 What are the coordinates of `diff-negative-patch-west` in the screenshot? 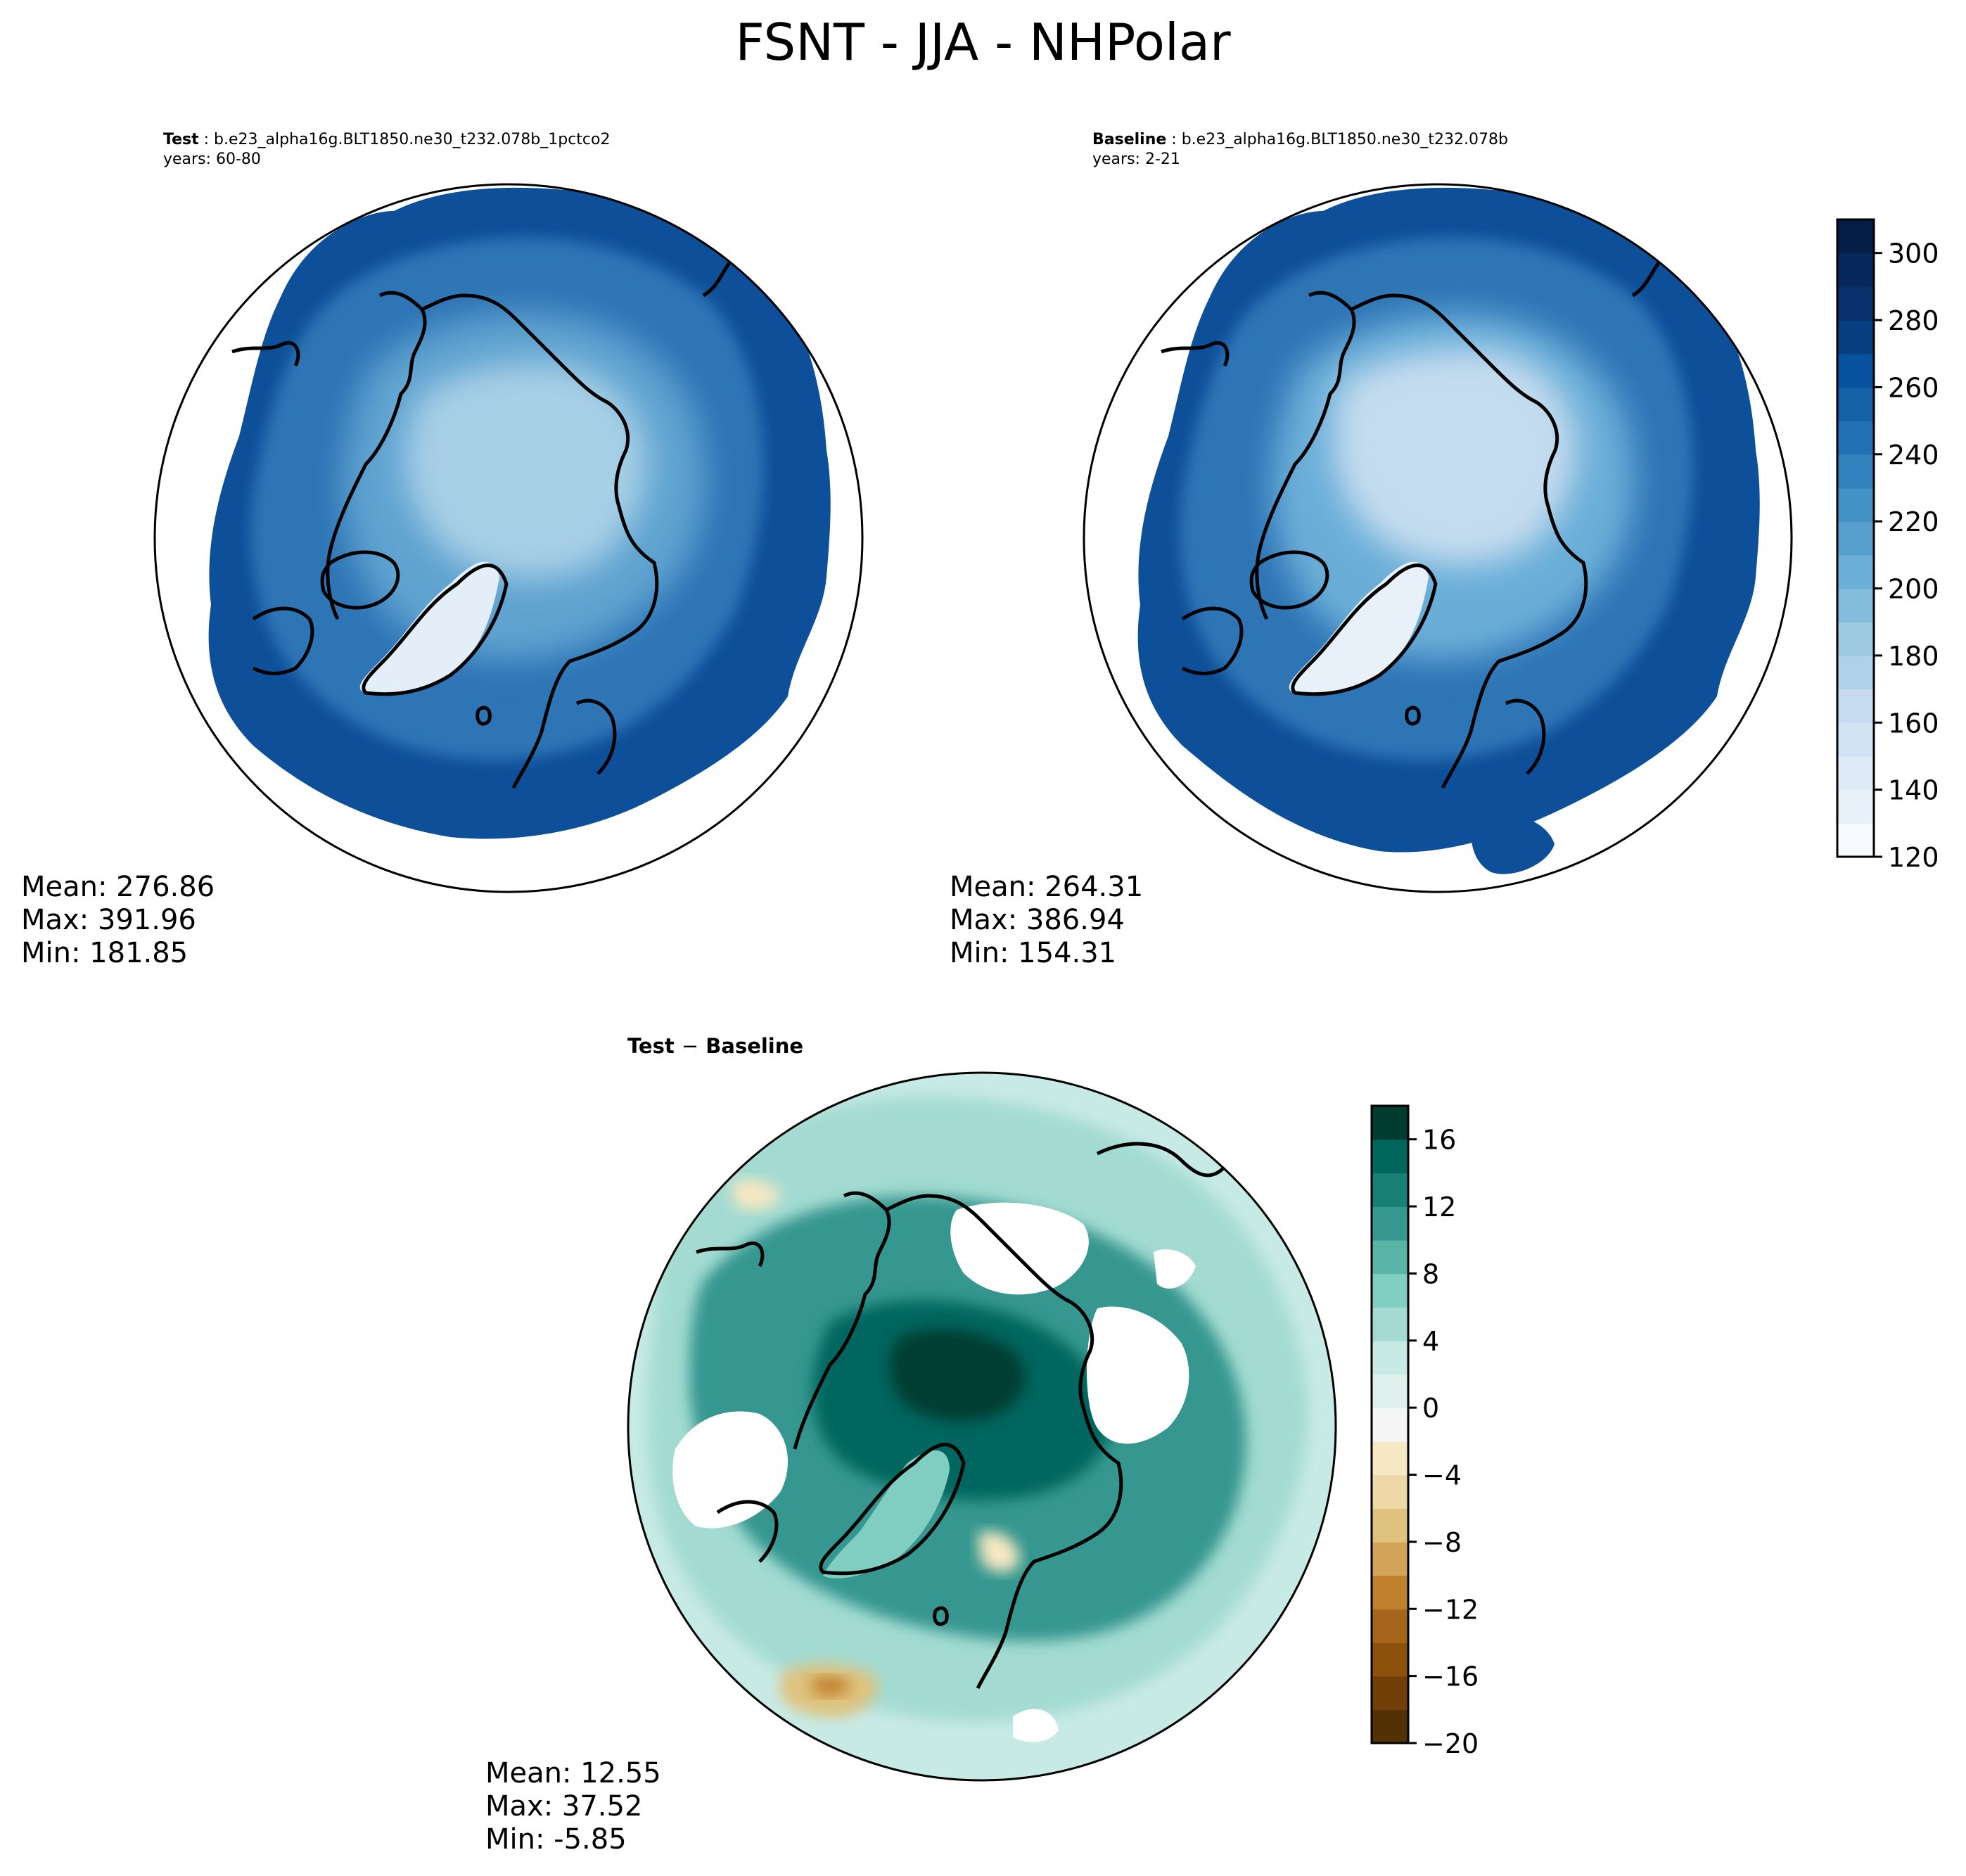 It's located at (756, 1194).